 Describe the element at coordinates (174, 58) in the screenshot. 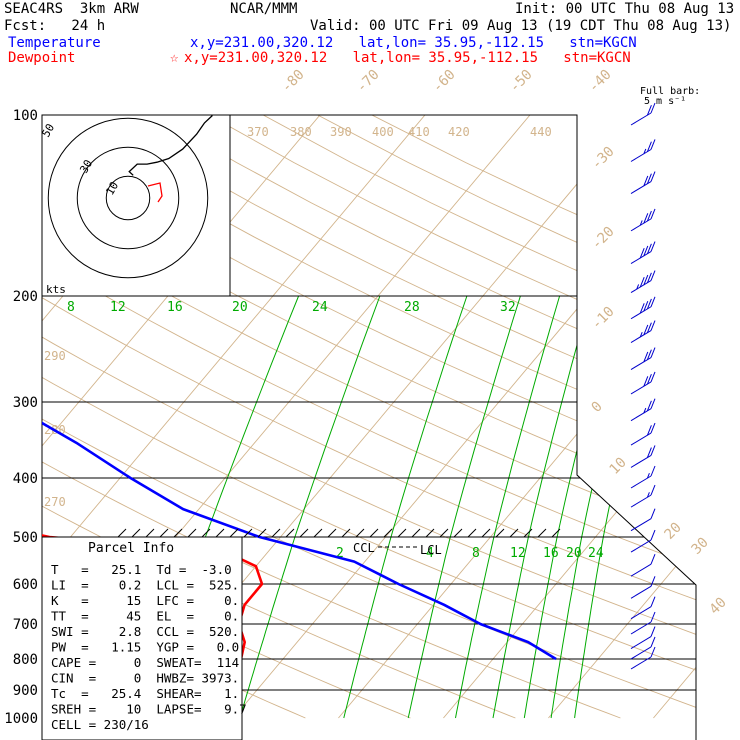

I see `dewpoint-star-icon: ☆` at that location.